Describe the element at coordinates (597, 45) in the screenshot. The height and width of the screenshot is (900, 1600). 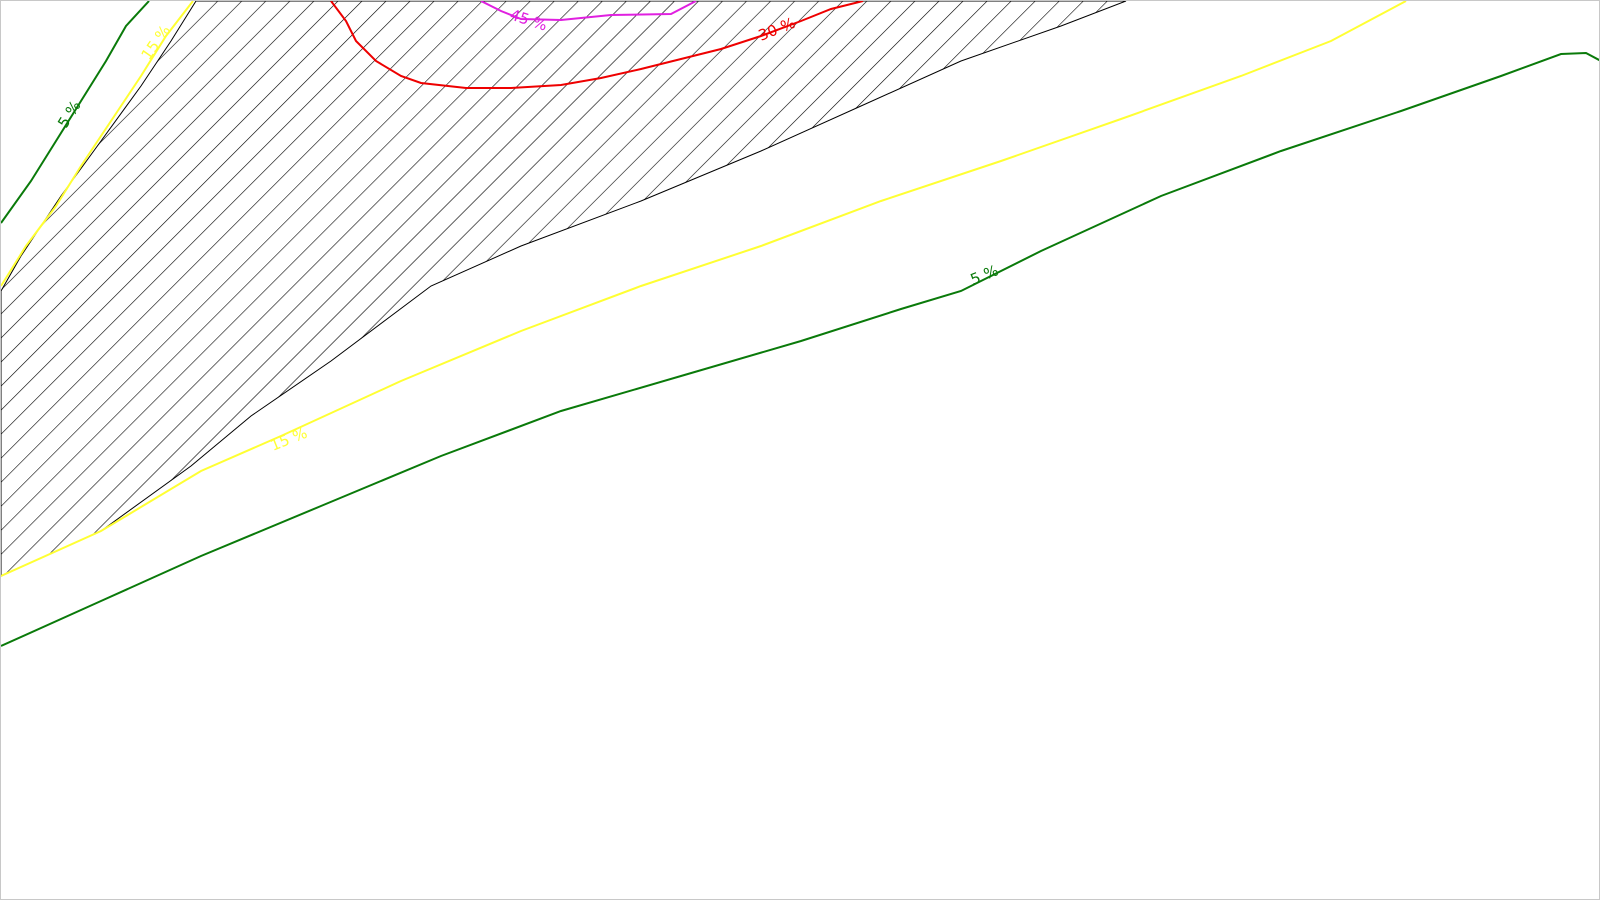
I see `contour-line-30-percent` at that location.